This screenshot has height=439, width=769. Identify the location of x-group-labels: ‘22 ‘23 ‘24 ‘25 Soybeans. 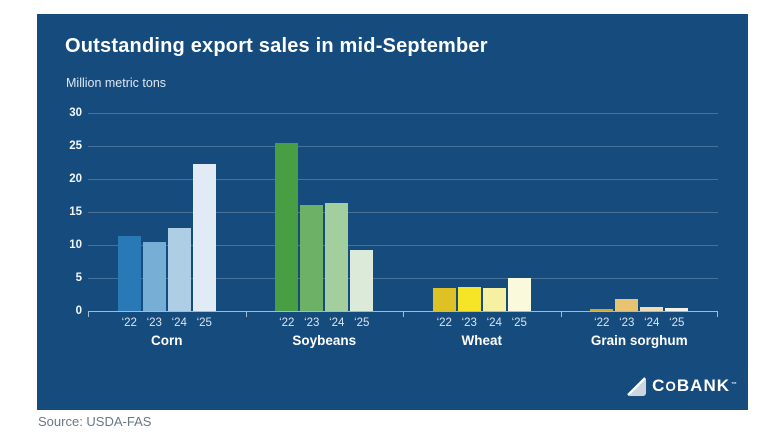
(325, 332).